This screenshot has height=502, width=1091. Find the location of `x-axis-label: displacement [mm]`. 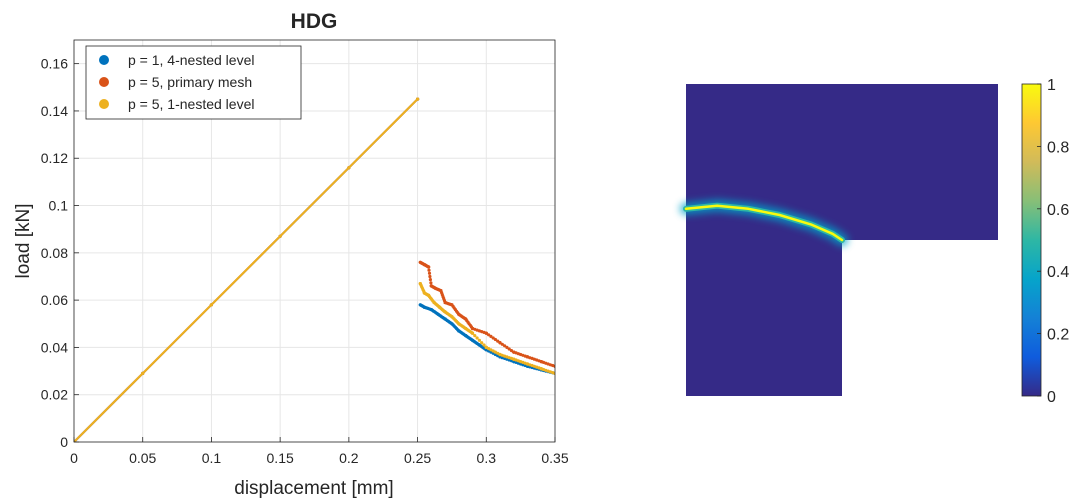

x-axis-label: displacement [mm] is located at coordinates (313, 488).